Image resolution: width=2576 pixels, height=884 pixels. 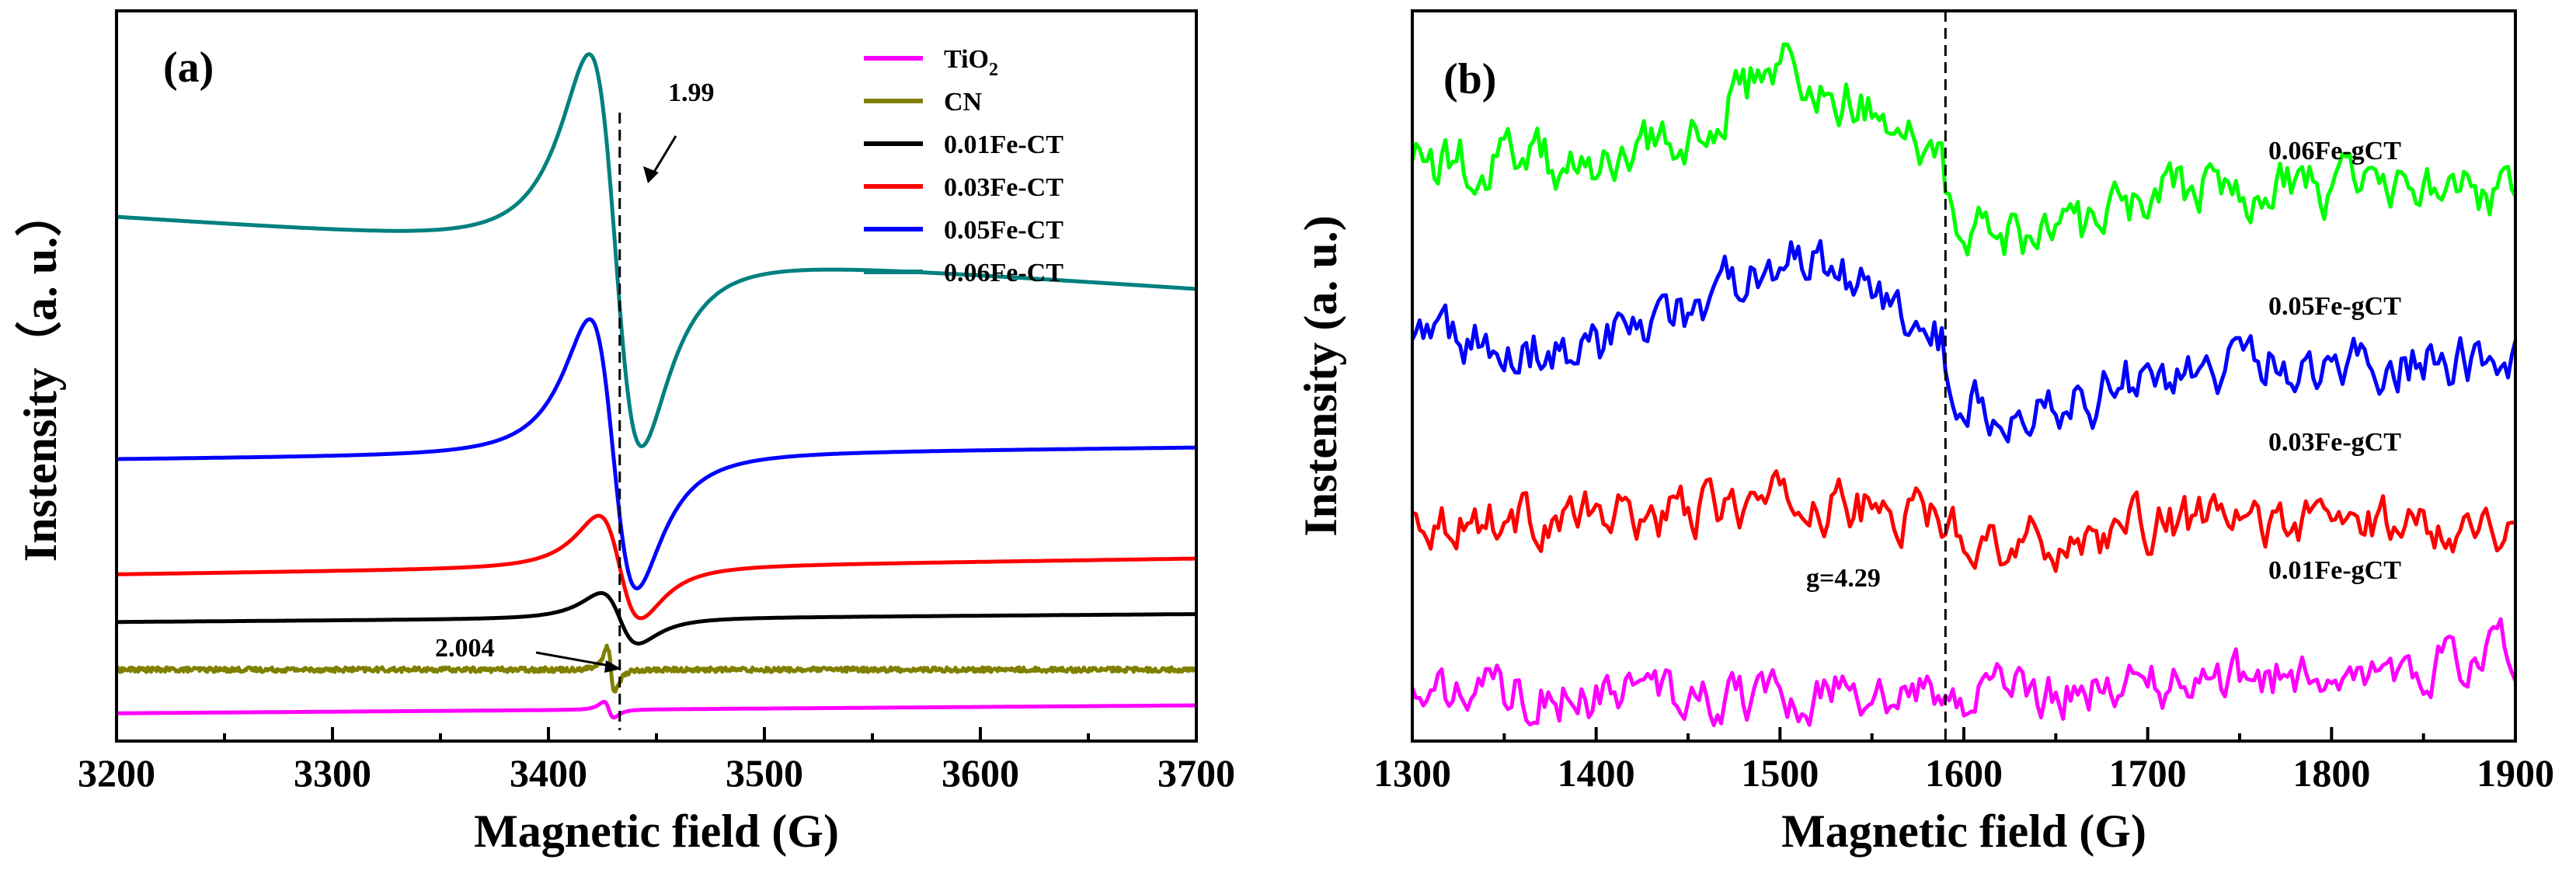 I want to click on legend-entry-2: CN, so click(x=964, y=103).